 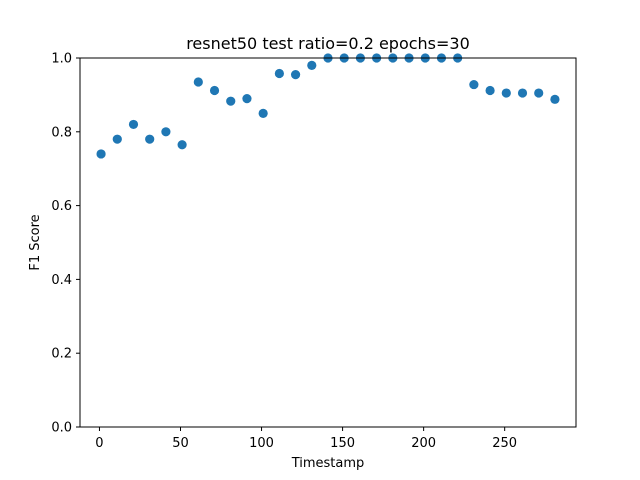 What do you see at coordinates (342, 443) in the screenshot?
I see `x-tick-label: 150` at bounding box center [342, 443].